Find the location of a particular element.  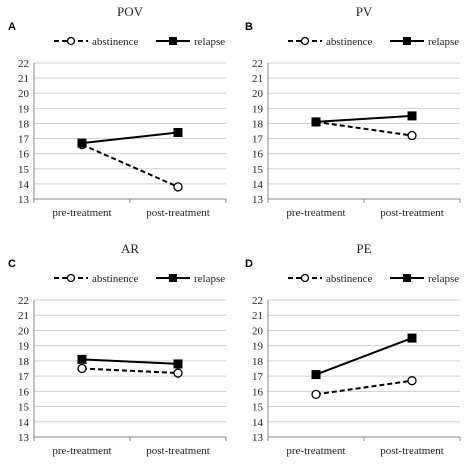

panel-letter: D is located at coordinates (249, 264).